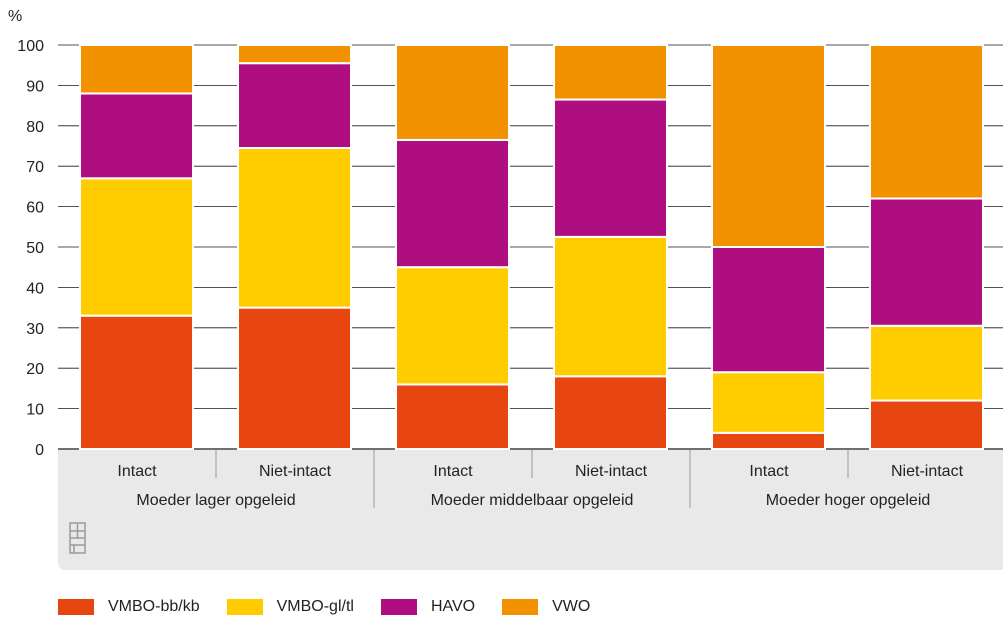 The height and width of the screenshot is (631, 1003). Describe the element at coordinates (35, 208) in the screenshot. I see `y-tick-label: 60` at that location.